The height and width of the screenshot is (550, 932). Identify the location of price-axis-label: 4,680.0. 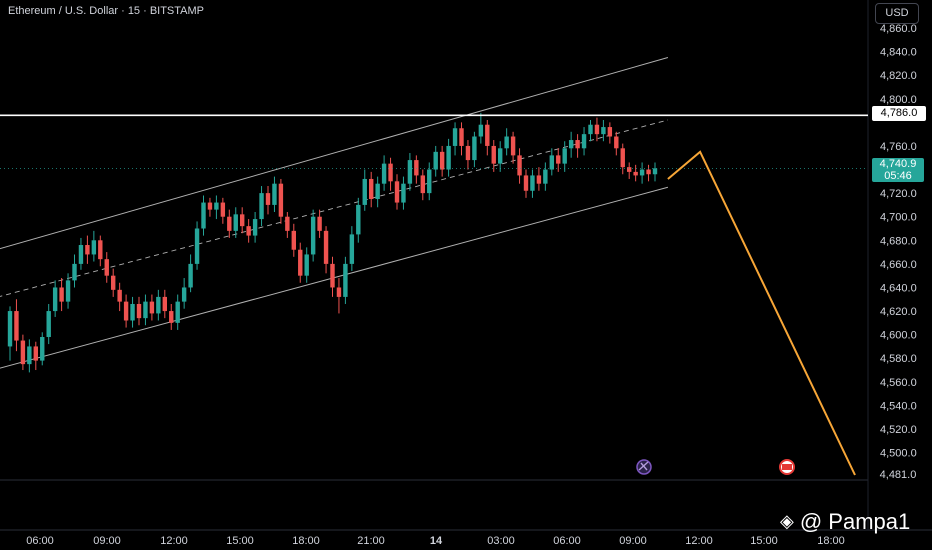
(898, 241).